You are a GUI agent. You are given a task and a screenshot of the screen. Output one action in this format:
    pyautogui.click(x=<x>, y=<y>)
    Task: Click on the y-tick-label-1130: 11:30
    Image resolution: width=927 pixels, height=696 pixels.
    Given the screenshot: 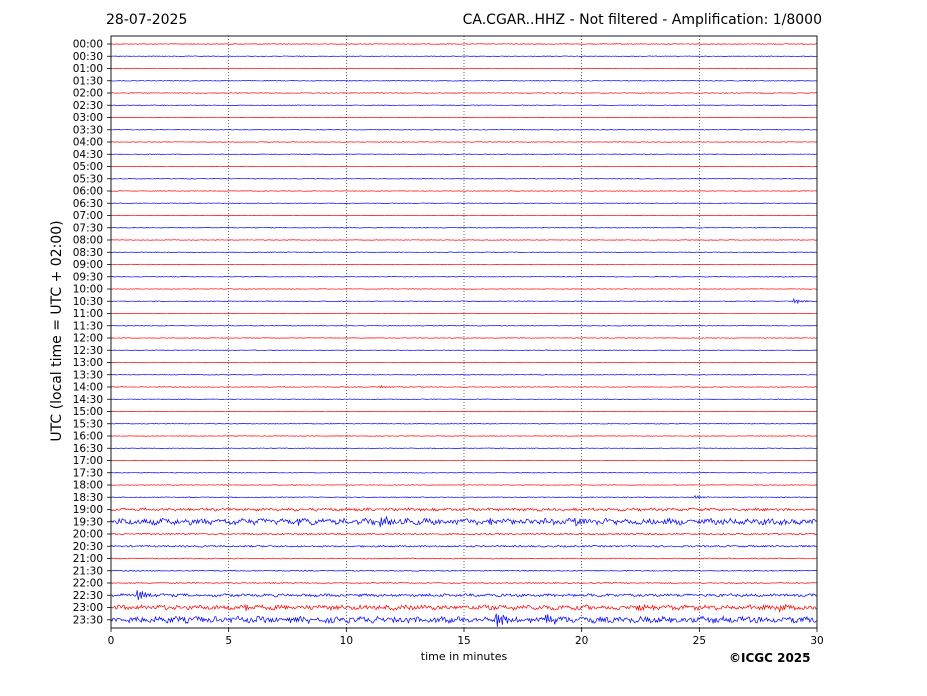 What is the action you would take?
    pyautogui.click(x=88, y=326)
    